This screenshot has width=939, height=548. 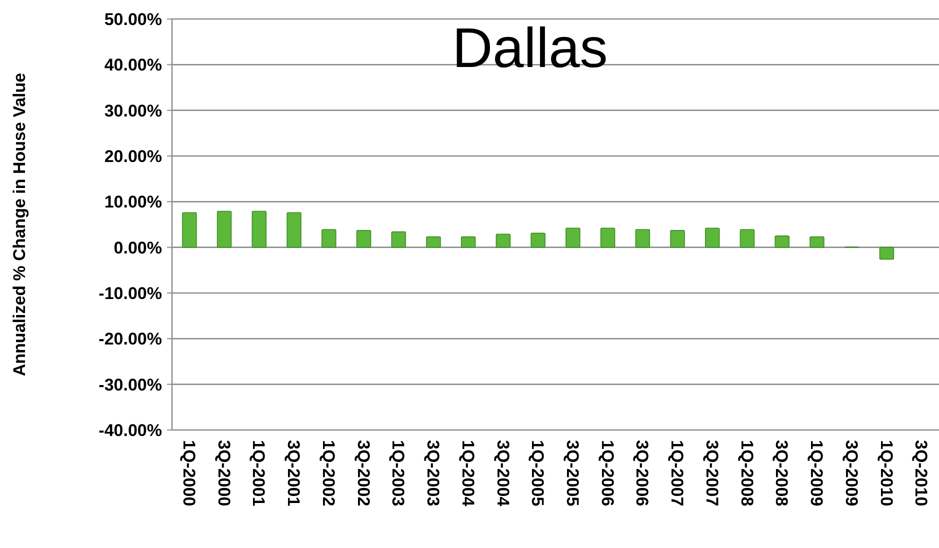 What do you see at coordinates (538, 473) in the screenshot?
I see `x-tick-label: 1Q-2005` at bounding box center [538, 473].